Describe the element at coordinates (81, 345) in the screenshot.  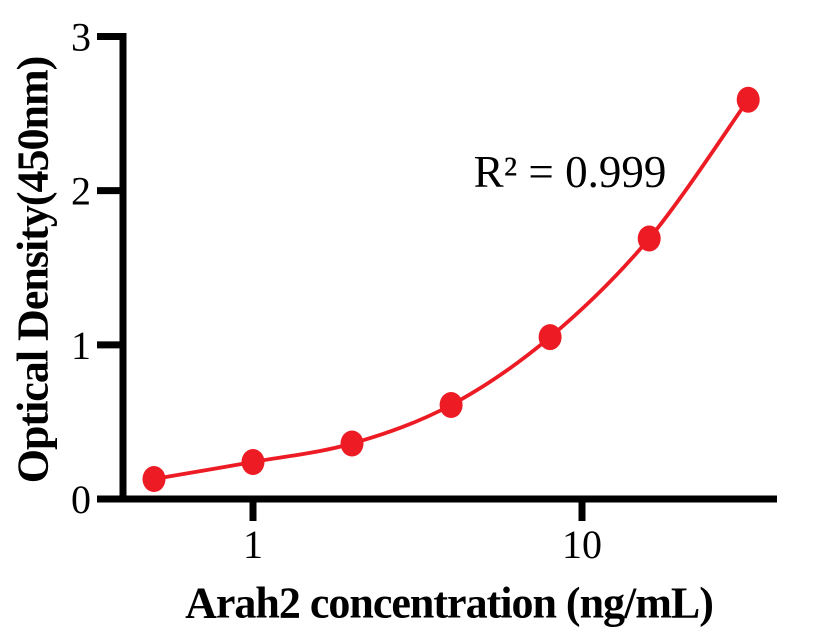
I see `y-tick-label: 1` at that location.